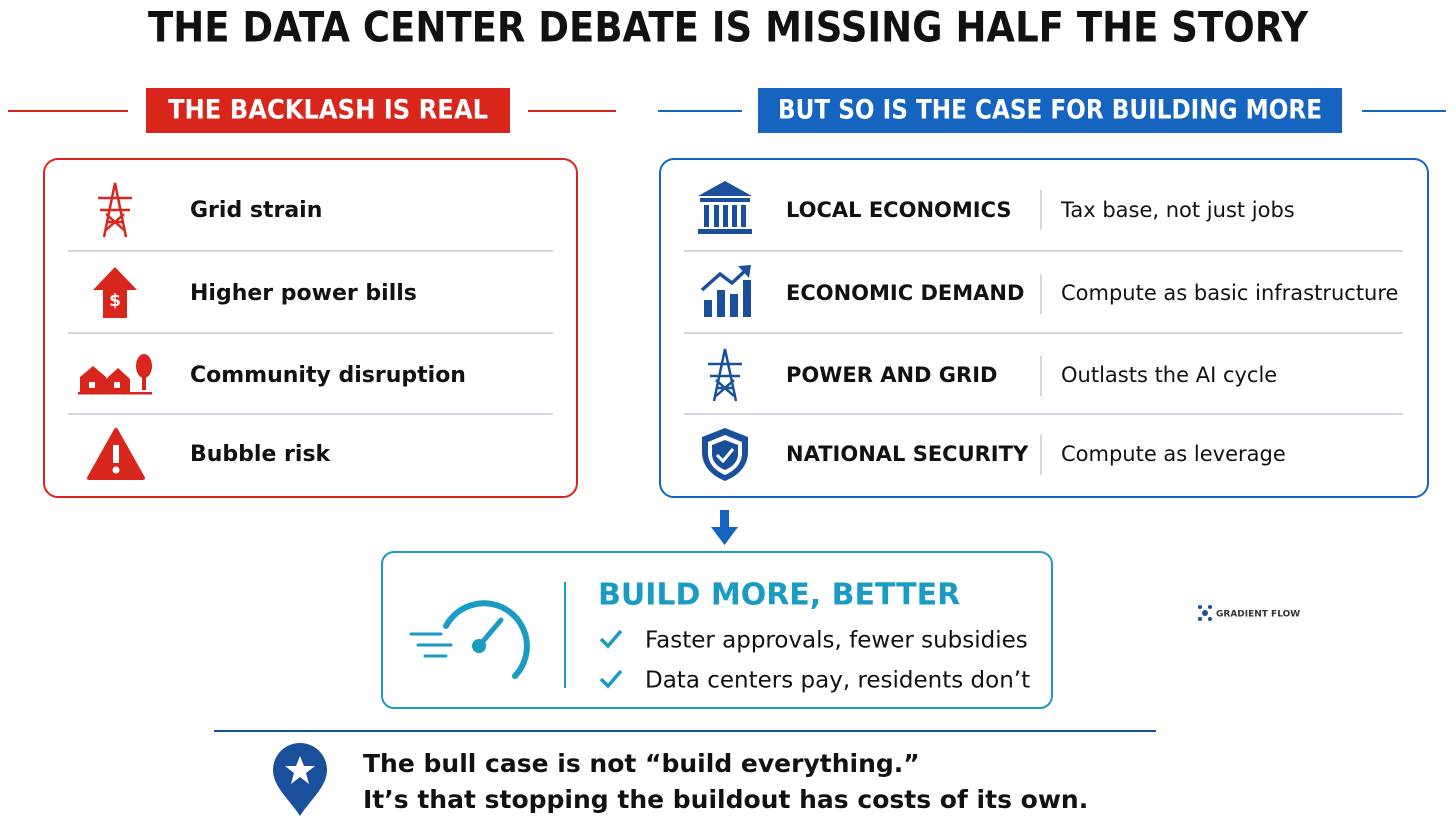 Image resolution: width=1456 pixels, height=826 pixels. What do you see at coordinates (116, 454) in the screenshot?
I see `warning-icon` at bounding box center [116, 454].